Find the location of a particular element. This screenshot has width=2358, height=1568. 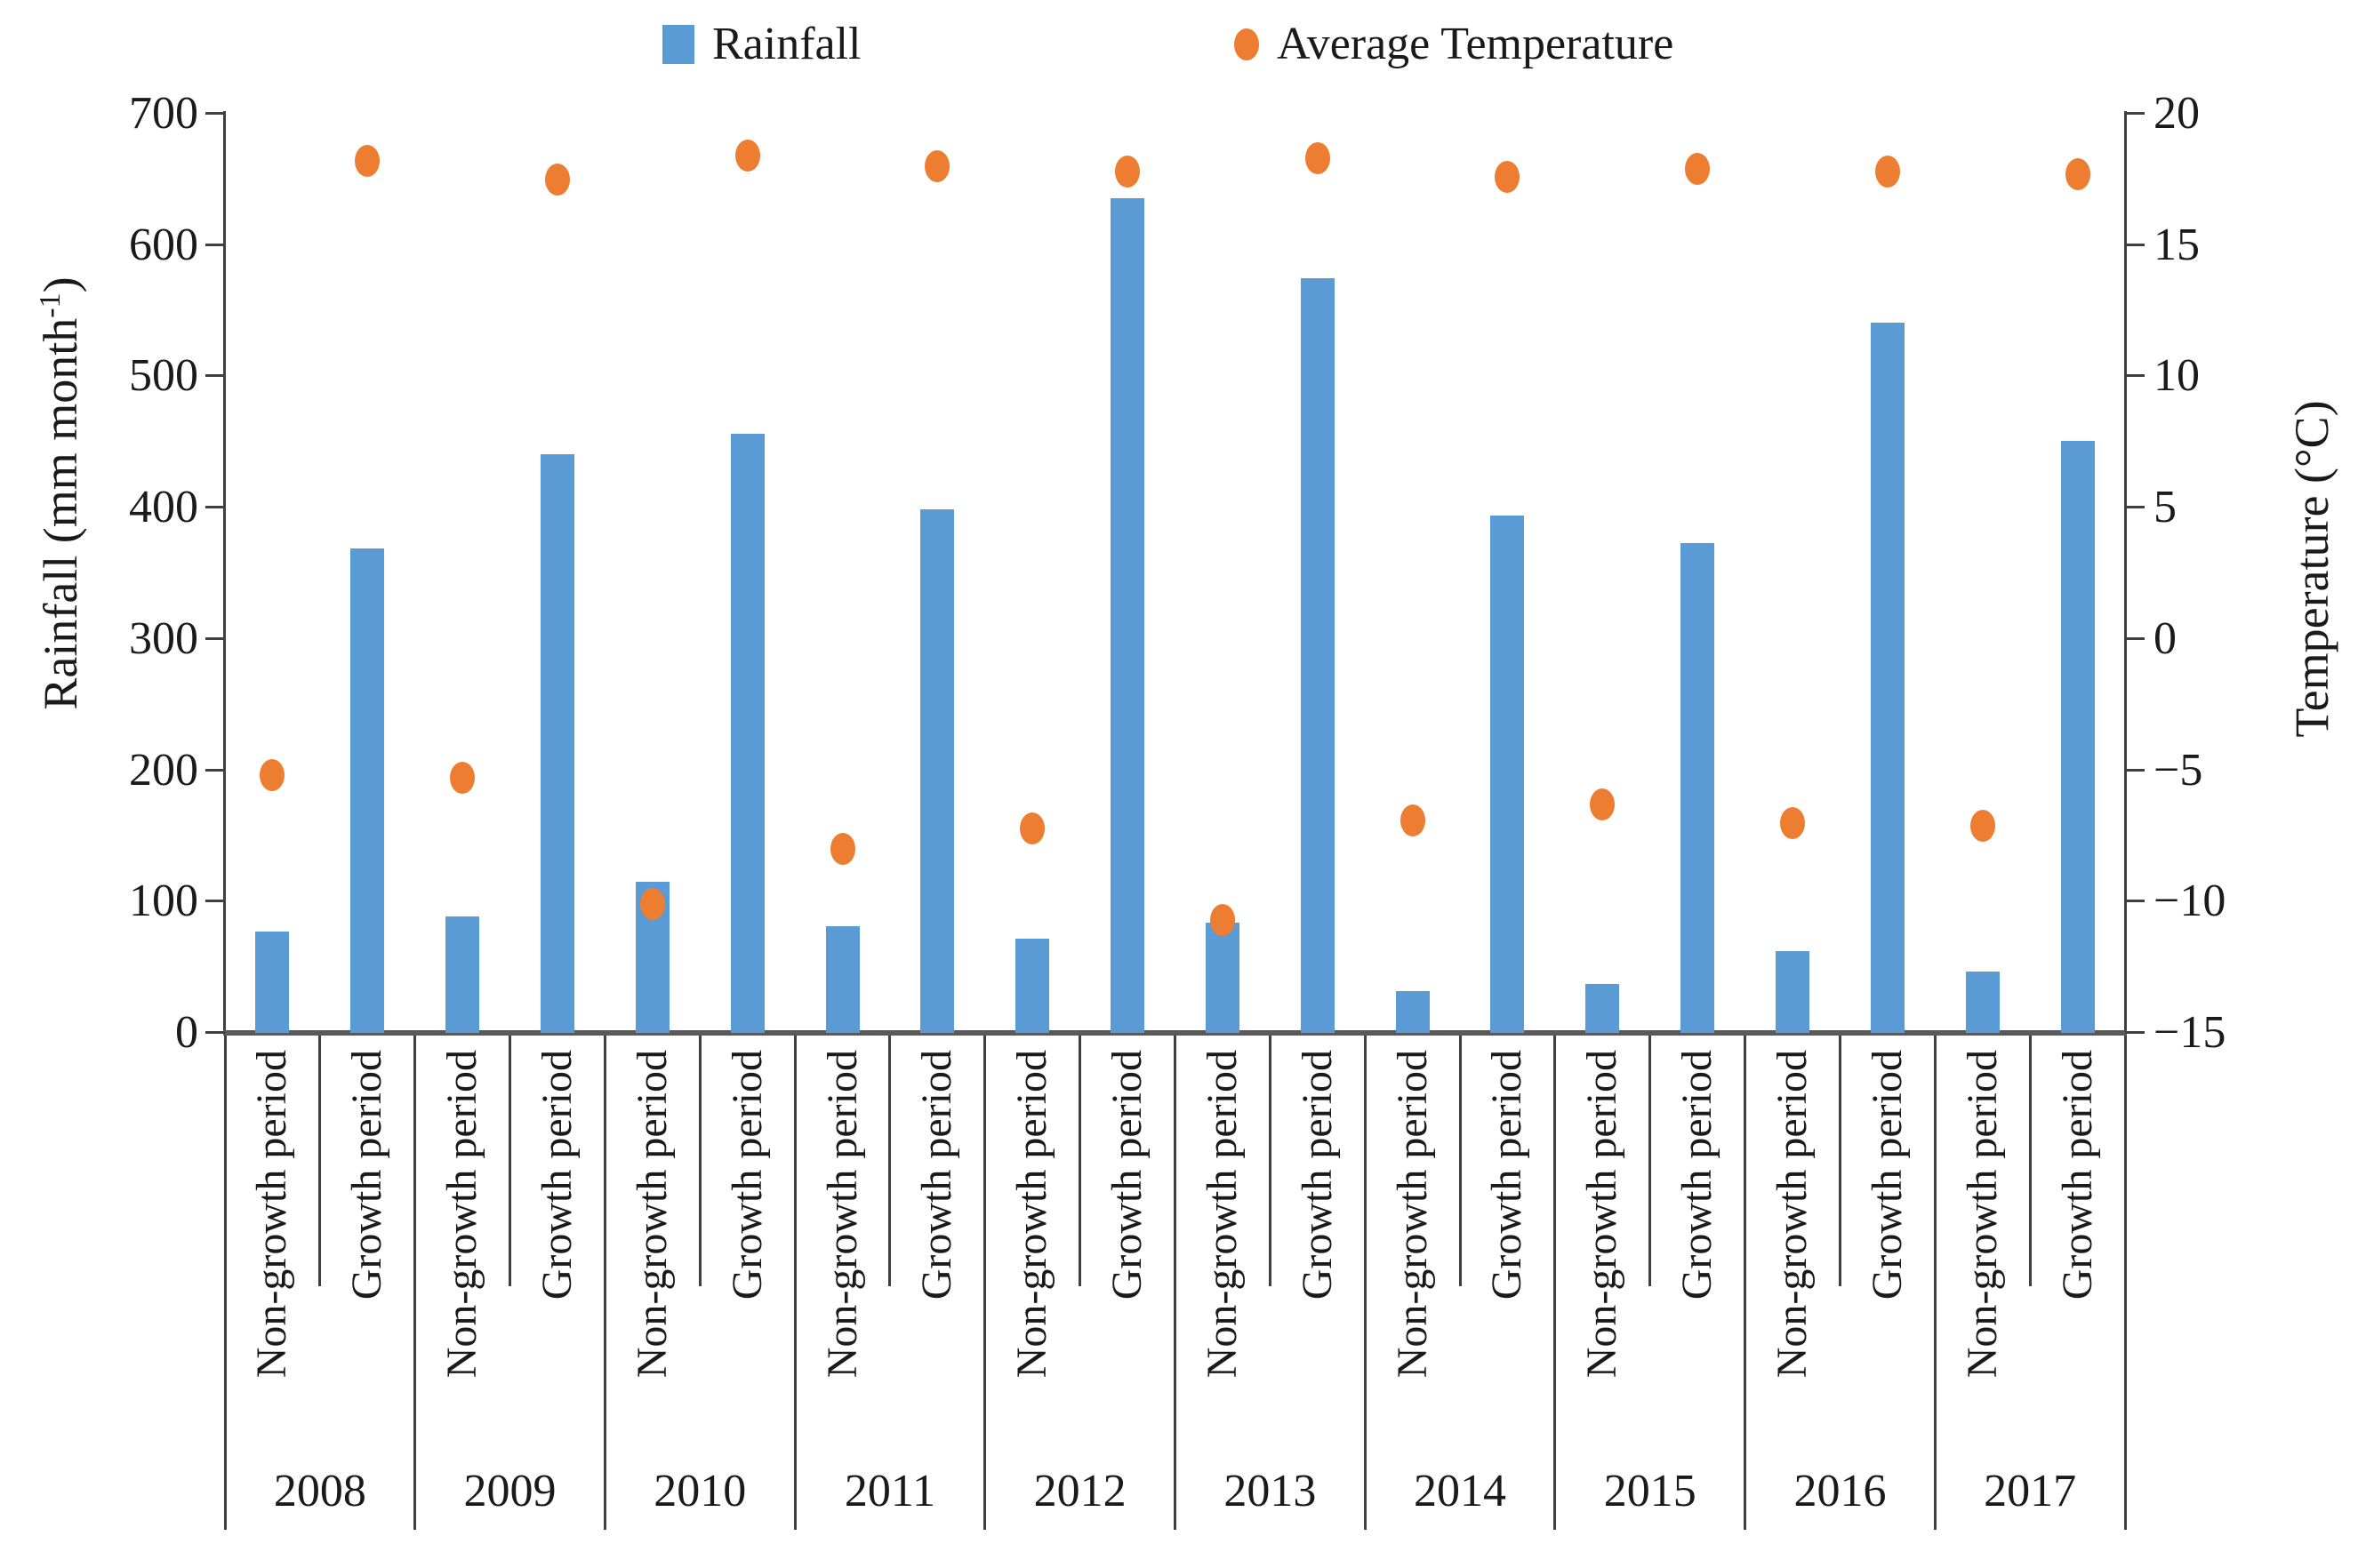

rainfall-bar-2009-non-growth is located at coordinates (462, 974).